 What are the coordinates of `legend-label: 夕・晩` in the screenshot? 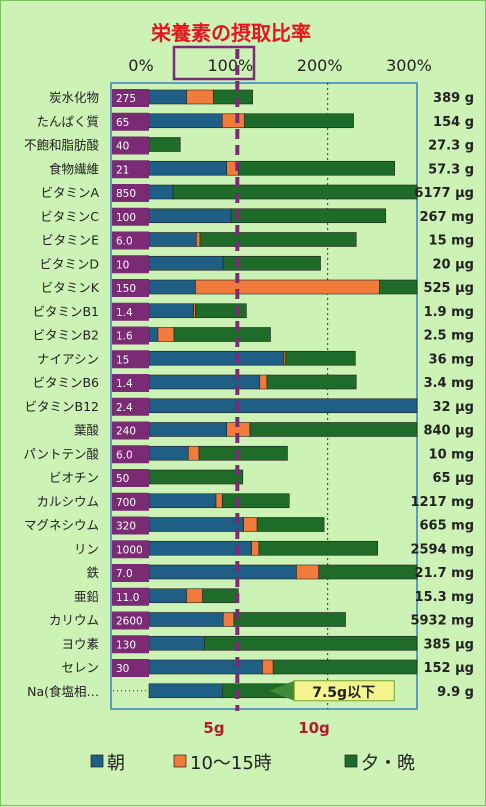 It's located at (388, 763).